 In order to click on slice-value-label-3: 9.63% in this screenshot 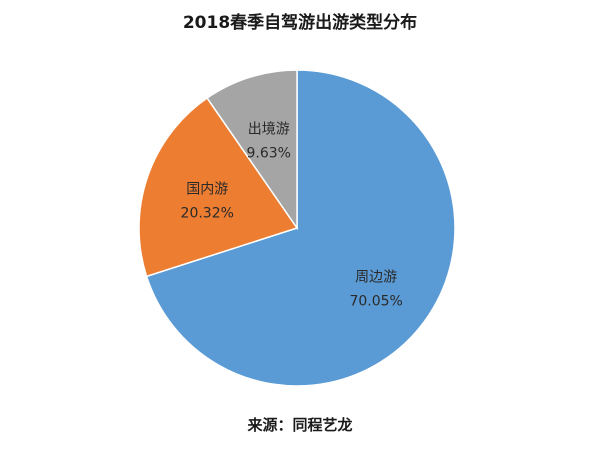, I will do `click(269, 154)`.